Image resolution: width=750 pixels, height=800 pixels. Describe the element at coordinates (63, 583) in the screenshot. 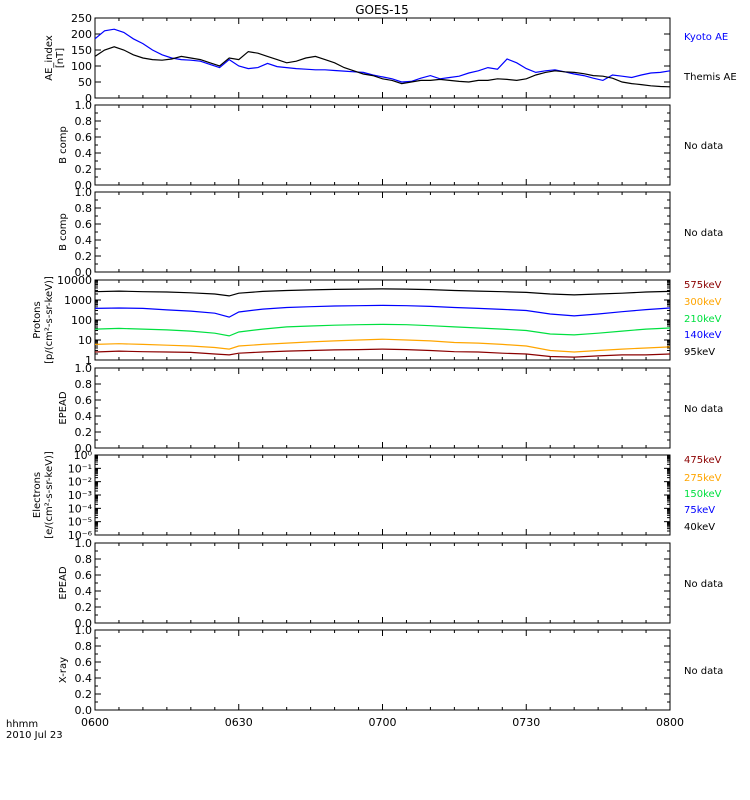

I see `y-axis-label-epead-2: EPEAD` at that location.